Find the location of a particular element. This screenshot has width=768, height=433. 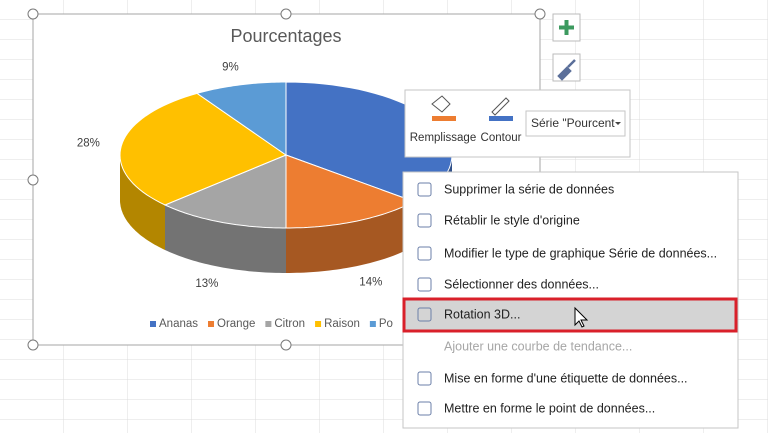

data-label: 14% is located at coordinates (370, 283).